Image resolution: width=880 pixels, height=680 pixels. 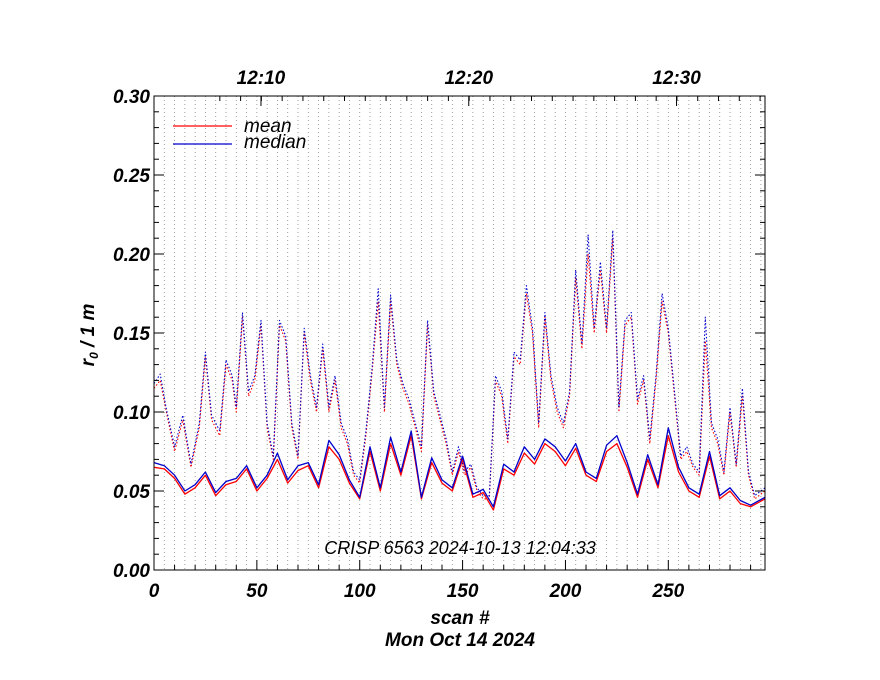 I want to click on y-axis-title-rest: / 1 m, so click(x=88, y=328).